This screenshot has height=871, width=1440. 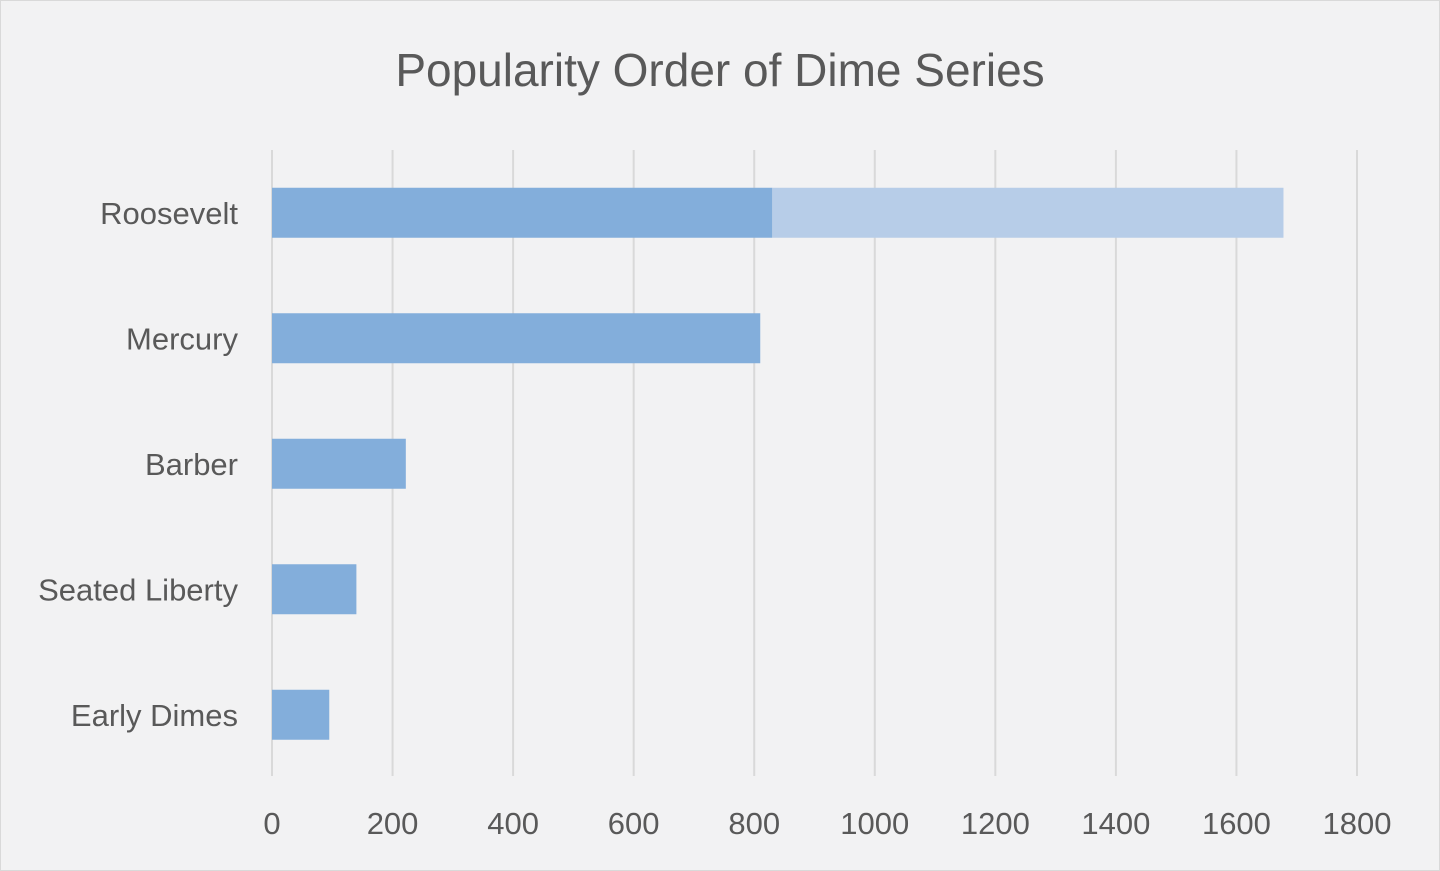 I want to click on chart-title: Popularity Order of Dime Series, so click(x=720, y=70).